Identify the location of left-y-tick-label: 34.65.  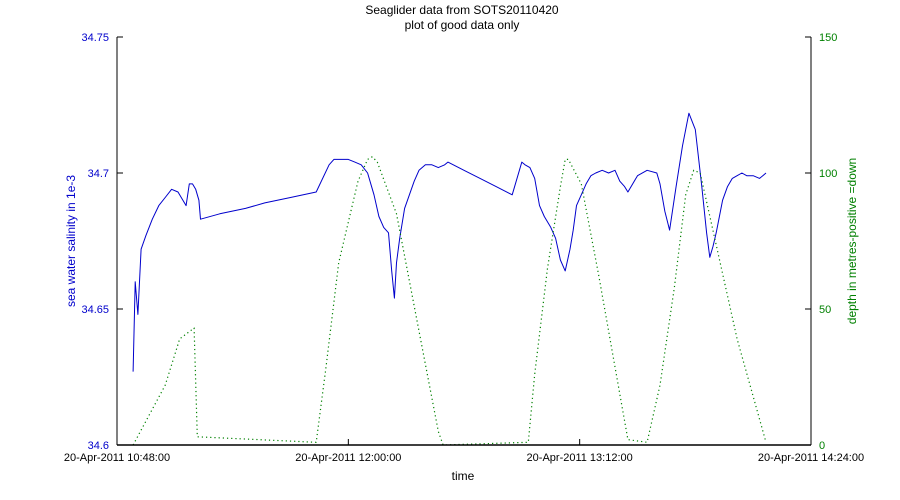
(95, 310).